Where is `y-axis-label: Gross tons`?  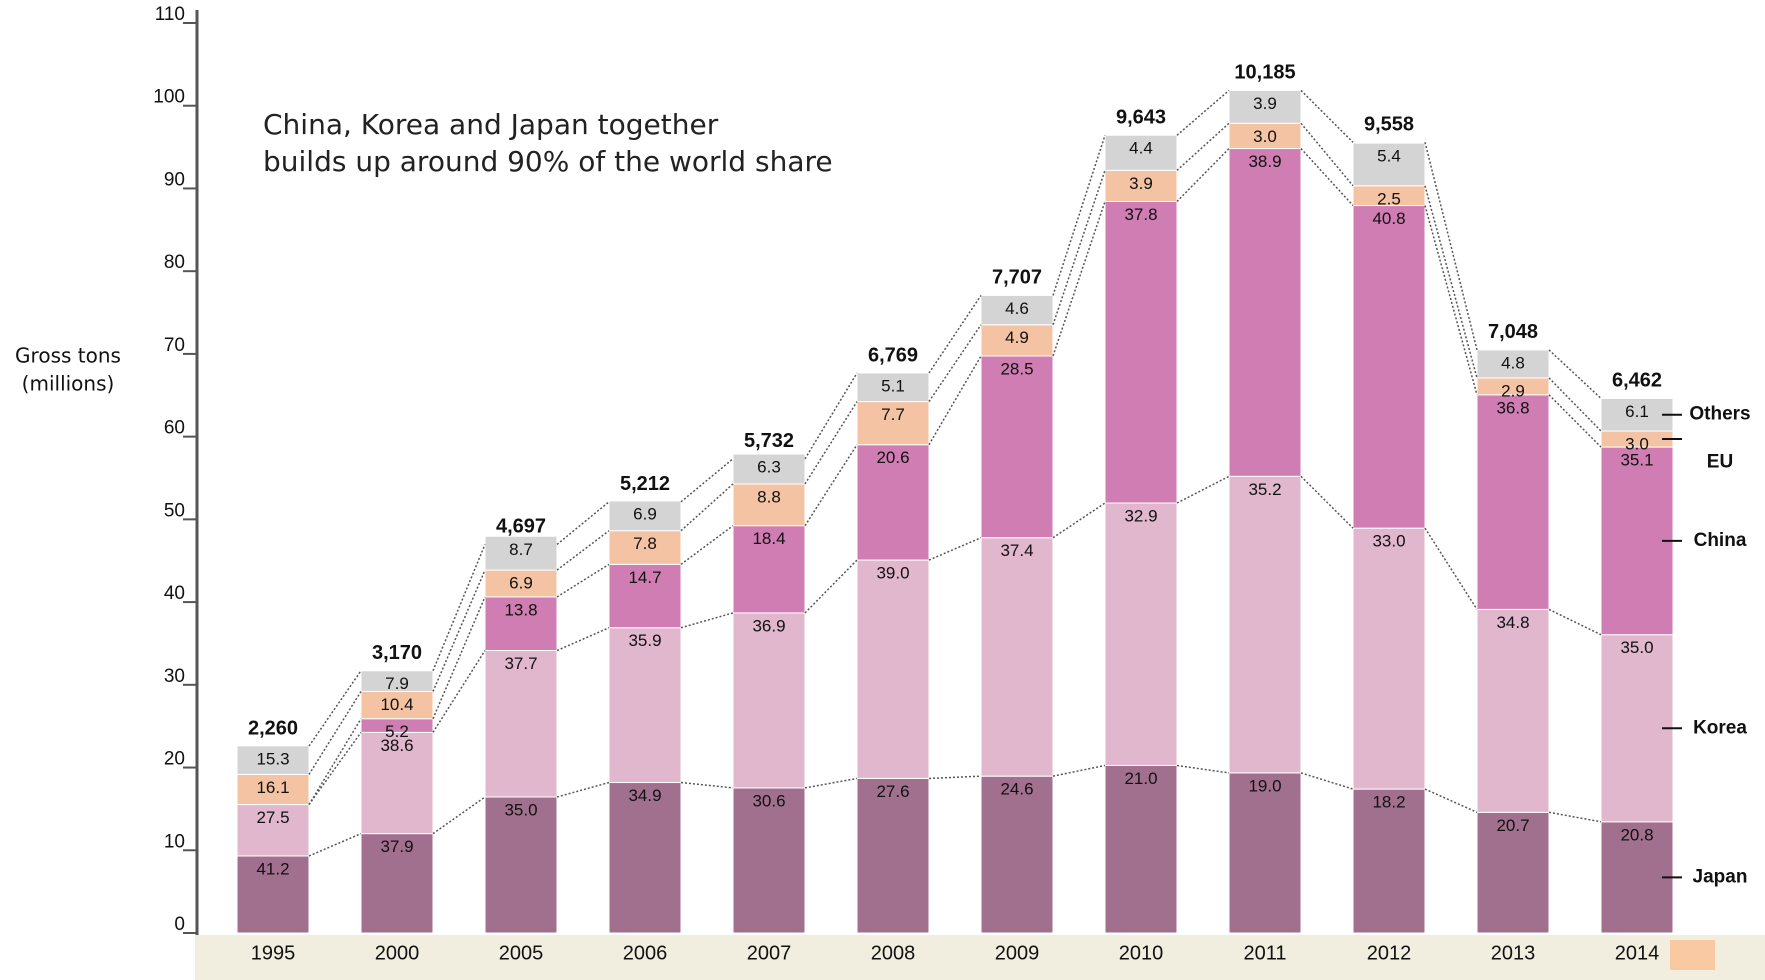 y-axis-label: Gross tons is located at coordinates (68, 356).